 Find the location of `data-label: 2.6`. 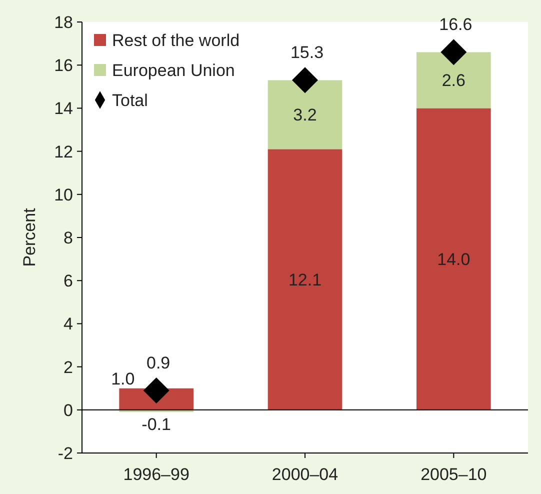

data-label: 2.6 is located at coordinates (454, 80).